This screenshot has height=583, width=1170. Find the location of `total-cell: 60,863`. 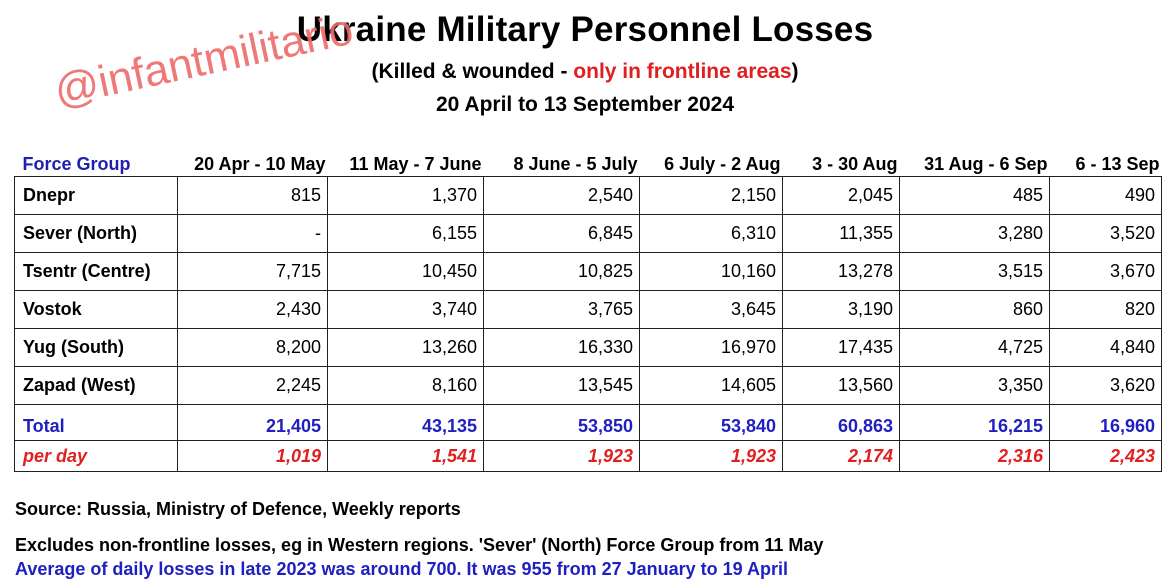

total-cell: 60,863 is located at coordinates (841, 422).